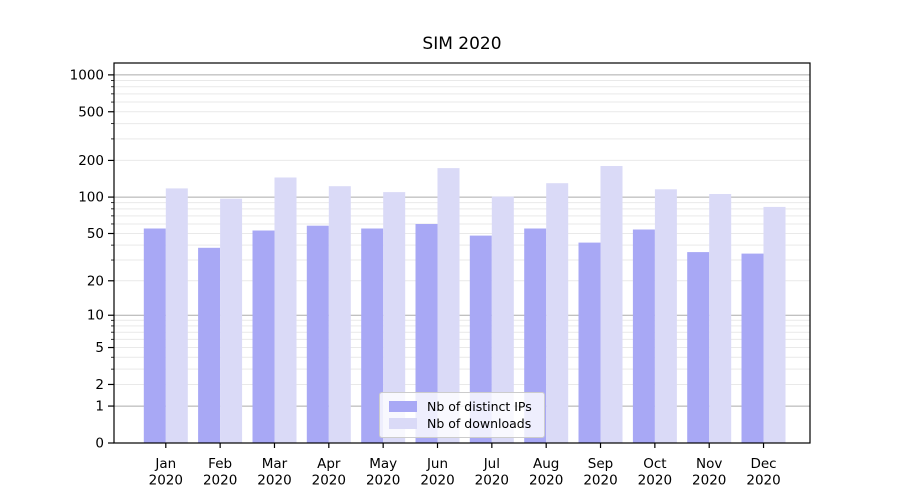 The width and height of the screenshot is (900, 500). What do you see at coordinates (465, 445) in the screenshot?
I see `x-axis-ticks` at bounding box center [465, 445].